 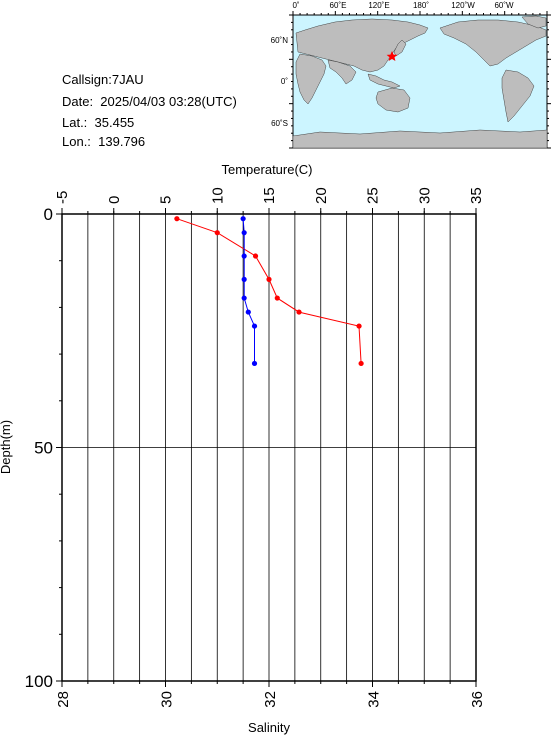 I want to click on map-tick-lon-180: 180˚, so click(x=421, y=5).